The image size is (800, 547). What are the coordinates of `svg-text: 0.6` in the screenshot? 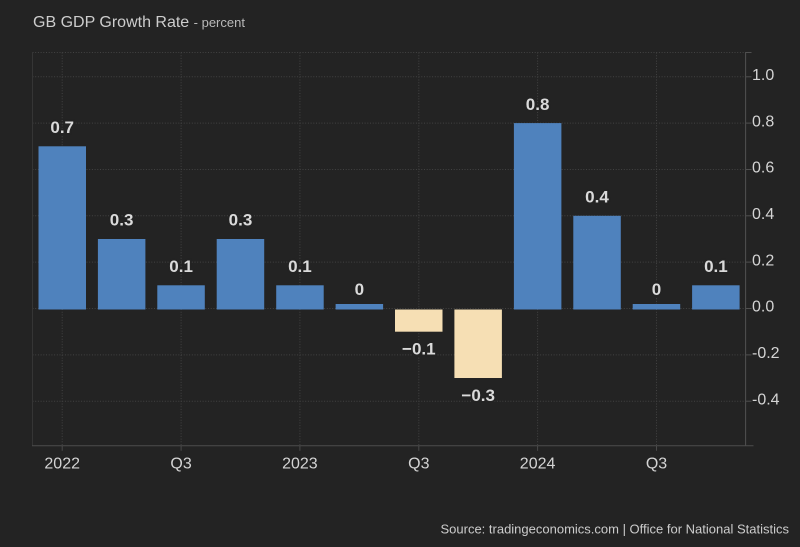 It's located at (763, 168).